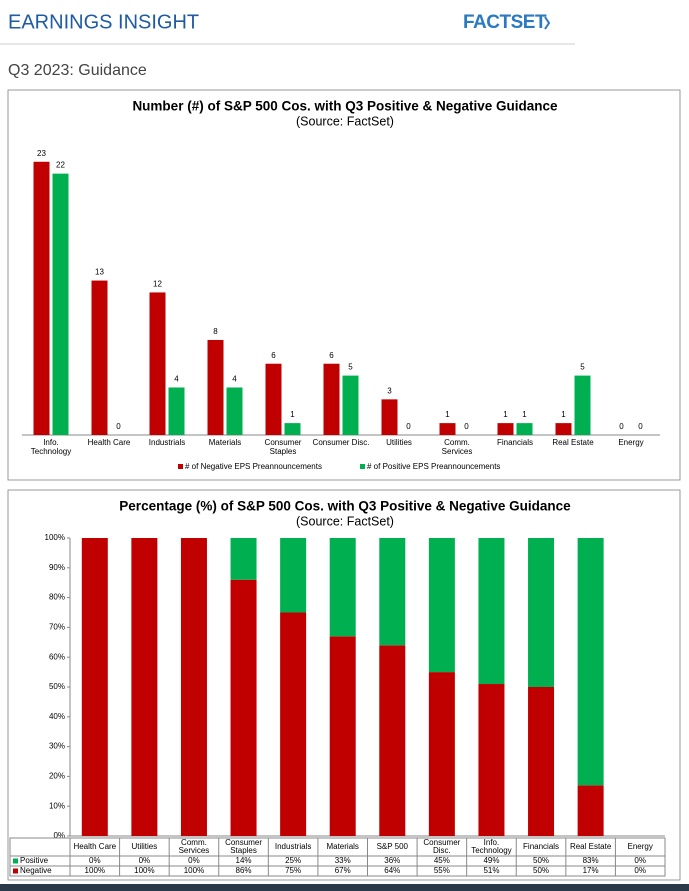 The image size is (689, 891). I want to click on logo-chevron, so click(547, 23).